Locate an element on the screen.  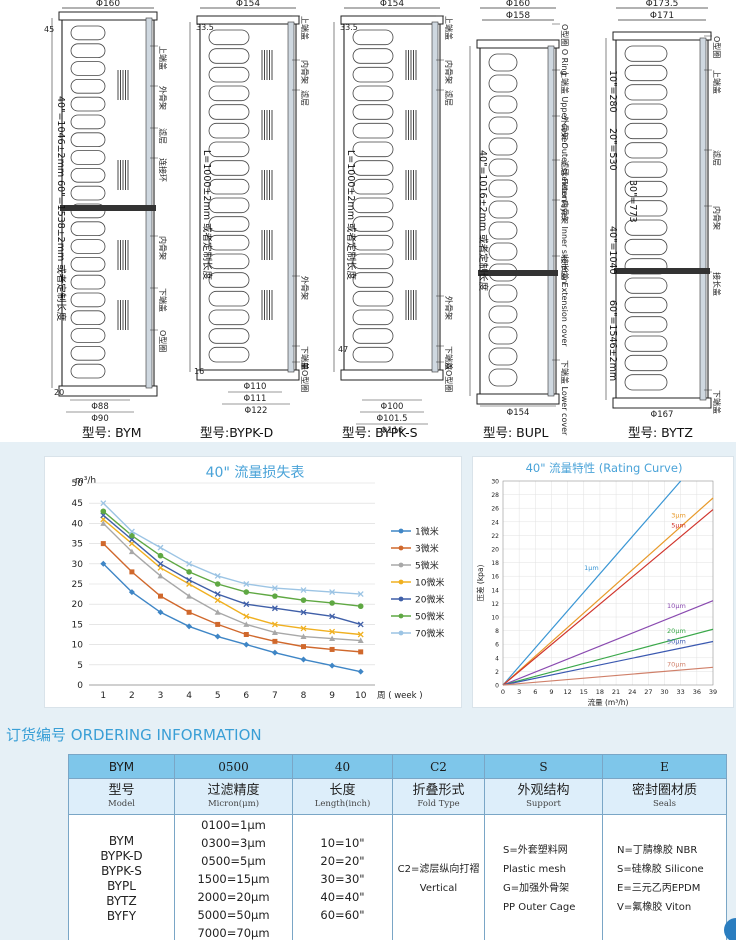
length-option: 30=30" is located at coordinates (342, 878).